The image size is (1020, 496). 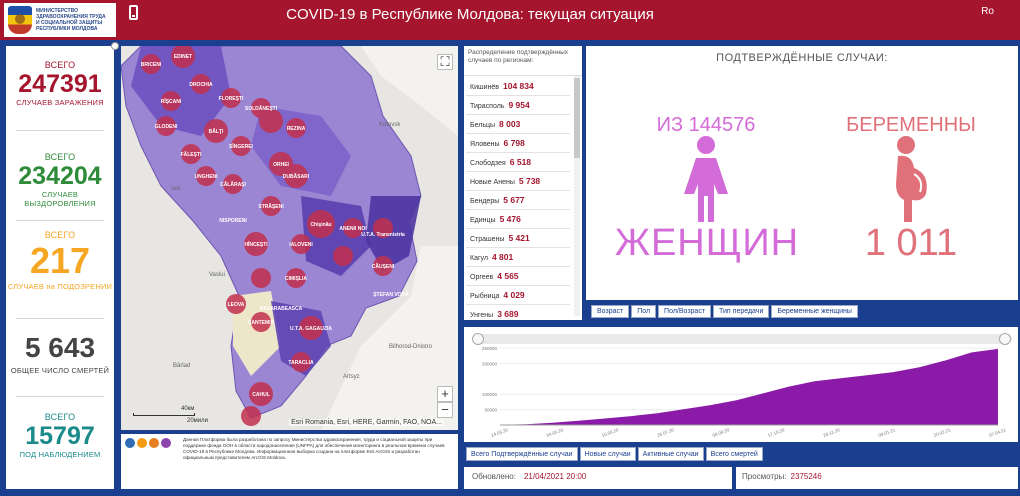 What do you see at coordinates (518, 143) in the screenshot?
I see `region-row: Яловены 6 798` at bounding box center [518, 143].